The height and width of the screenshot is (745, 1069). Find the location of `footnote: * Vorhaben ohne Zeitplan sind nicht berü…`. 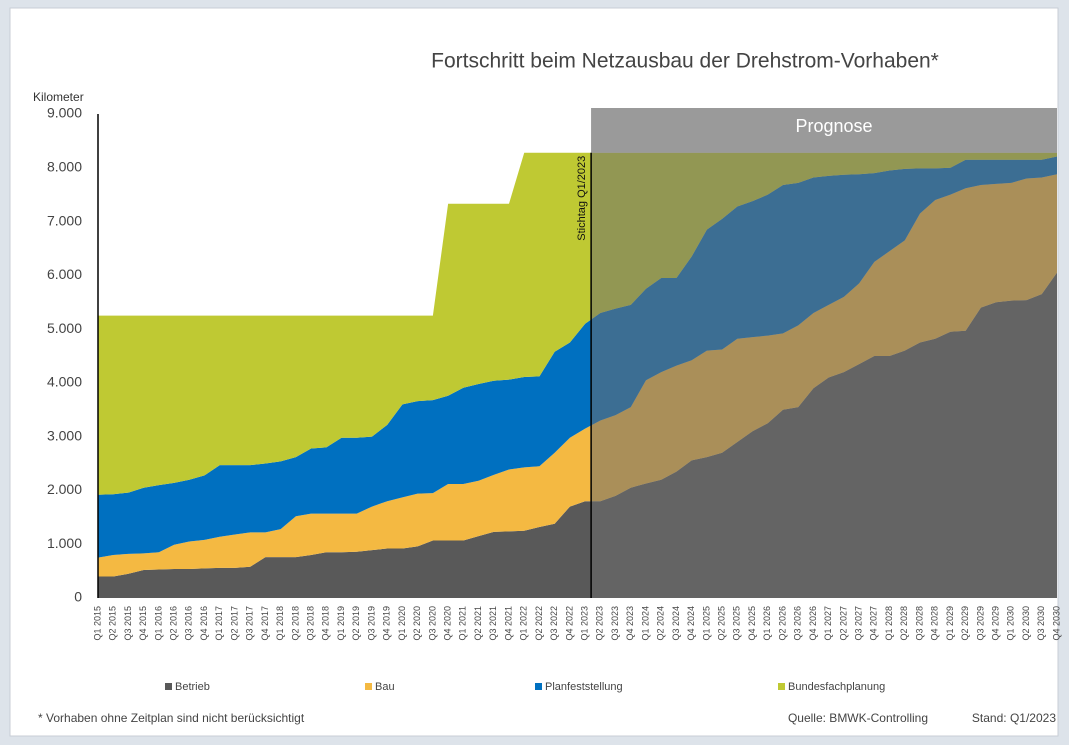

footnote: * Vorhaben ohne Zeitplan sind nicht berü… is located at coordinates (171, 718).